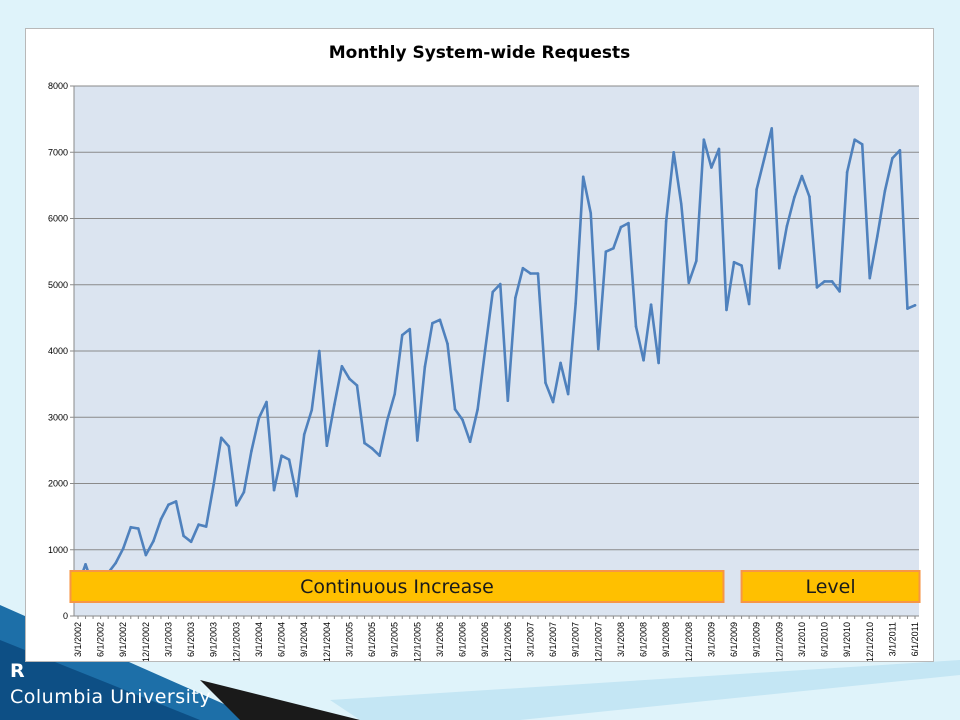  Describe the element at coordinates (397, 587) in the screenshot. I see `annotation-label: Continuous Increase` at that location.